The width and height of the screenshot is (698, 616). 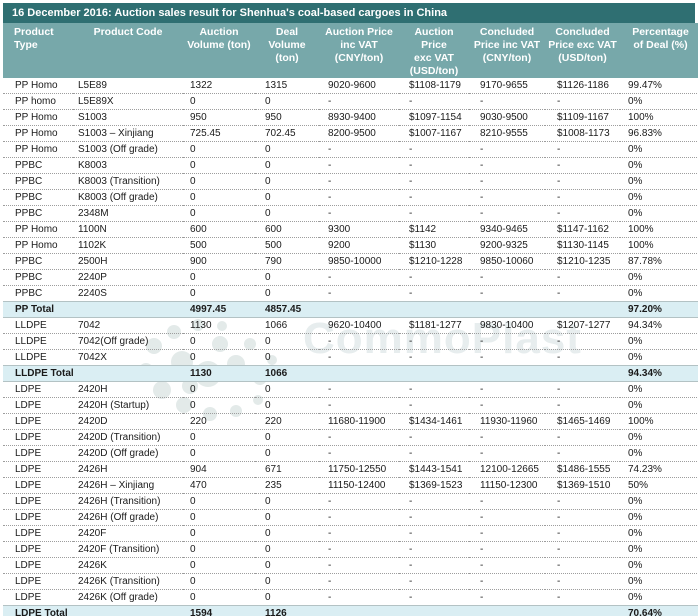 What do you see at coordinates (359, 261) in the screenshot?
I see `cell-auction-price-inc-vat: 9850-10000` at bounding box center [359, 261].